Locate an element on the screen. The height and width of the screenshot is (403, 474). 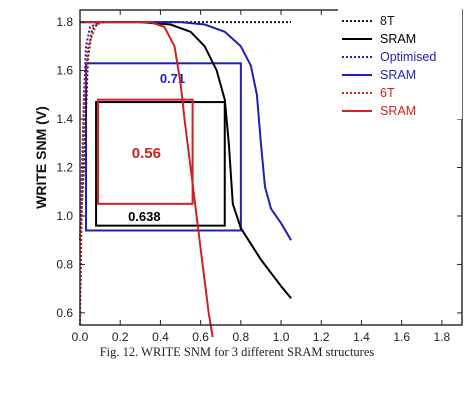
snm-label: 0.56 is located at coordinates (146, 153).